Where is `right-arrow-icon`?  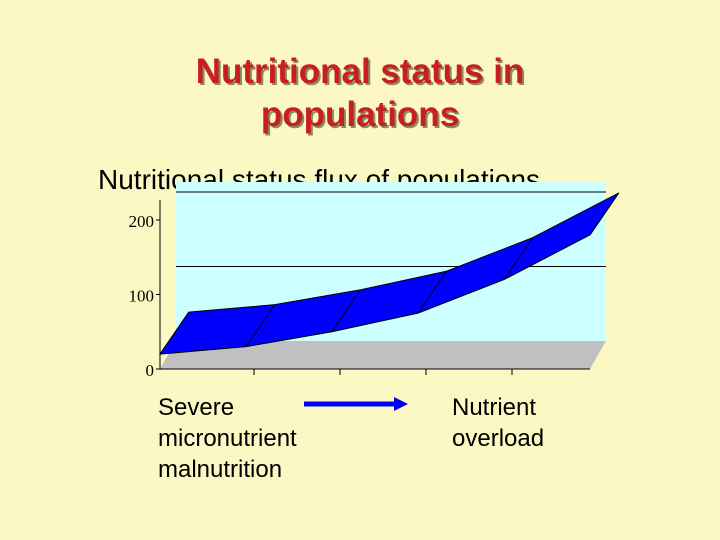 right-arrow-icon is located at coordinates (356, 404).